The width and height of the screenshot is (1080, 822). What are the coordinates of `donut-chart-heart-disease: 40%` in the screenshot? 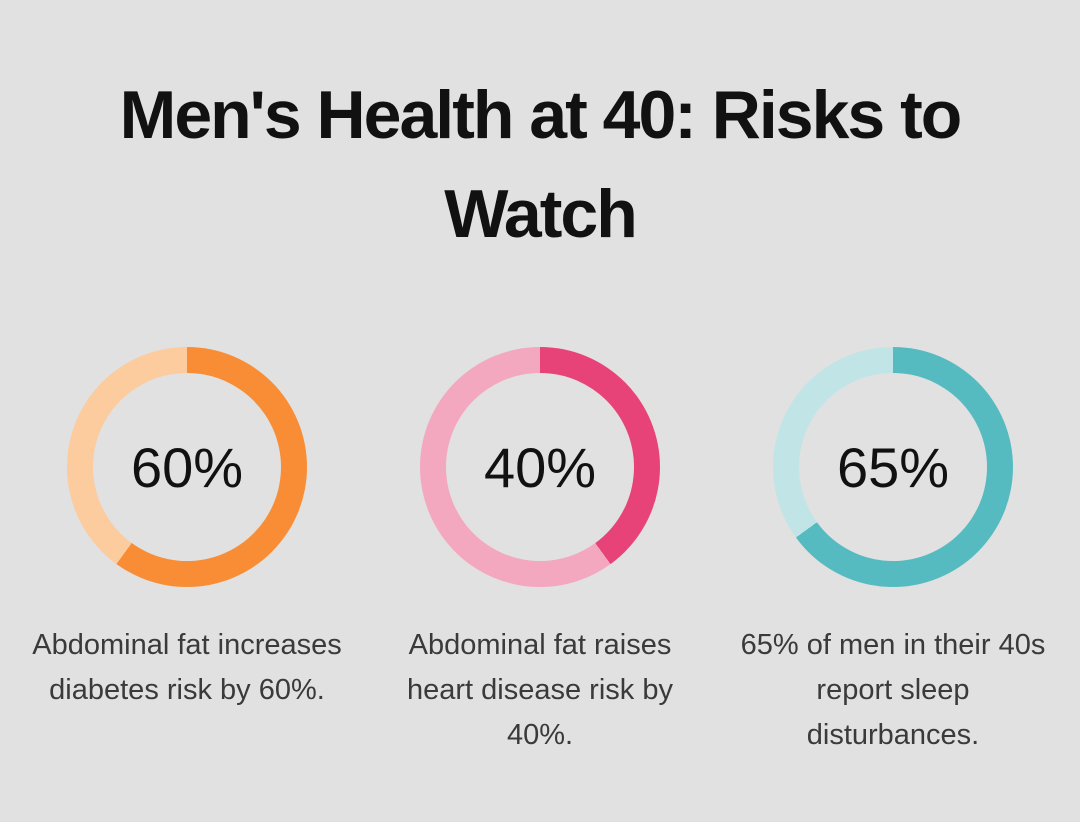 It's located at (540, 467).